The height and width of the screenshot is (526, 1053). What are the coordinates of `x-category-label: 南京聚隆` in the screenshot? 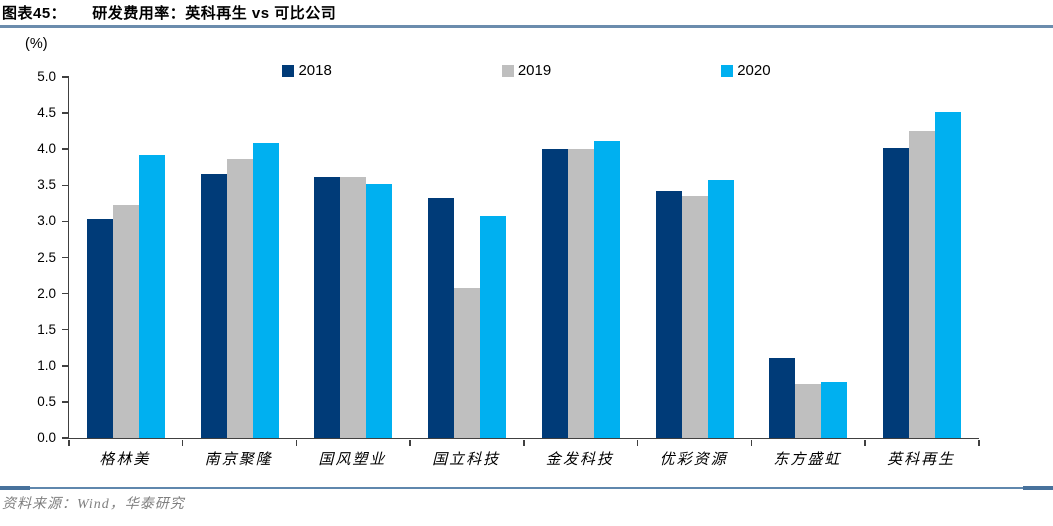 It's located at (238, 460).